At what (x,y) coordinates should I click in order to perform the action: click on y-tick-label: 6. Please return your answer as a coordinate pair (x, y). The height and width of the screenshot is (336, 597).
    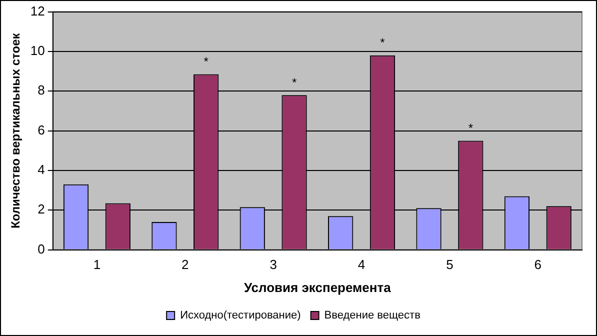
    Looking at the image, I should click on (41, 130).